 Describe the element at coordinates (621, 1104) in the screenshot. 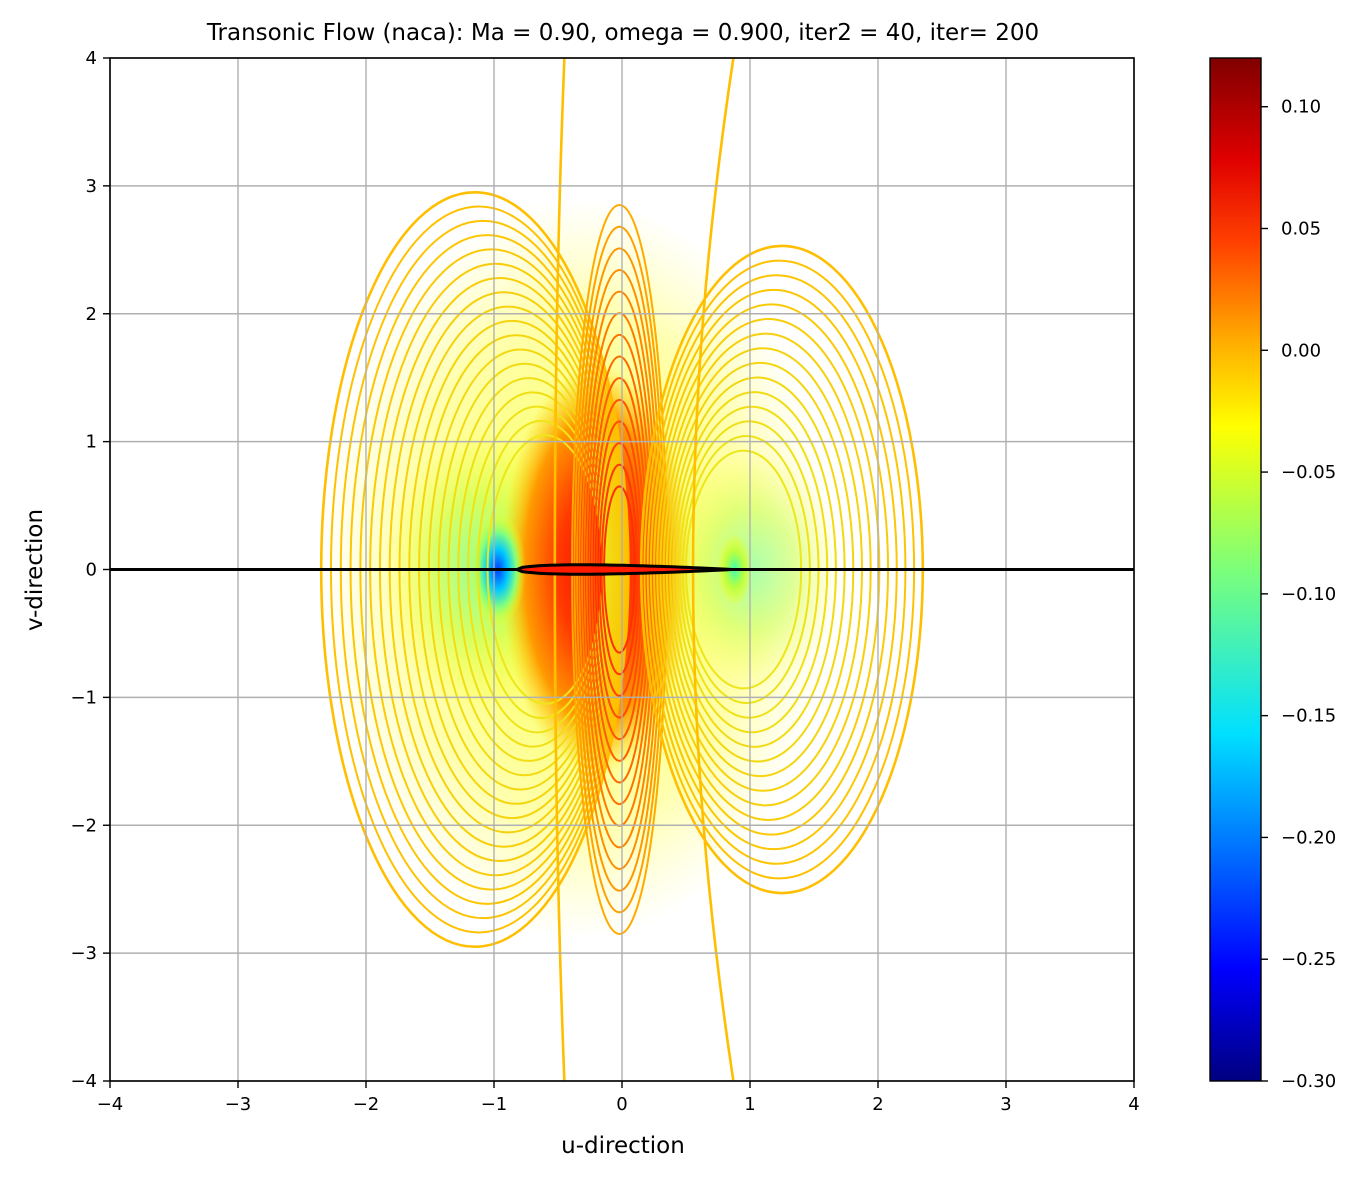

I see `x-tick-label: 0` at that location.